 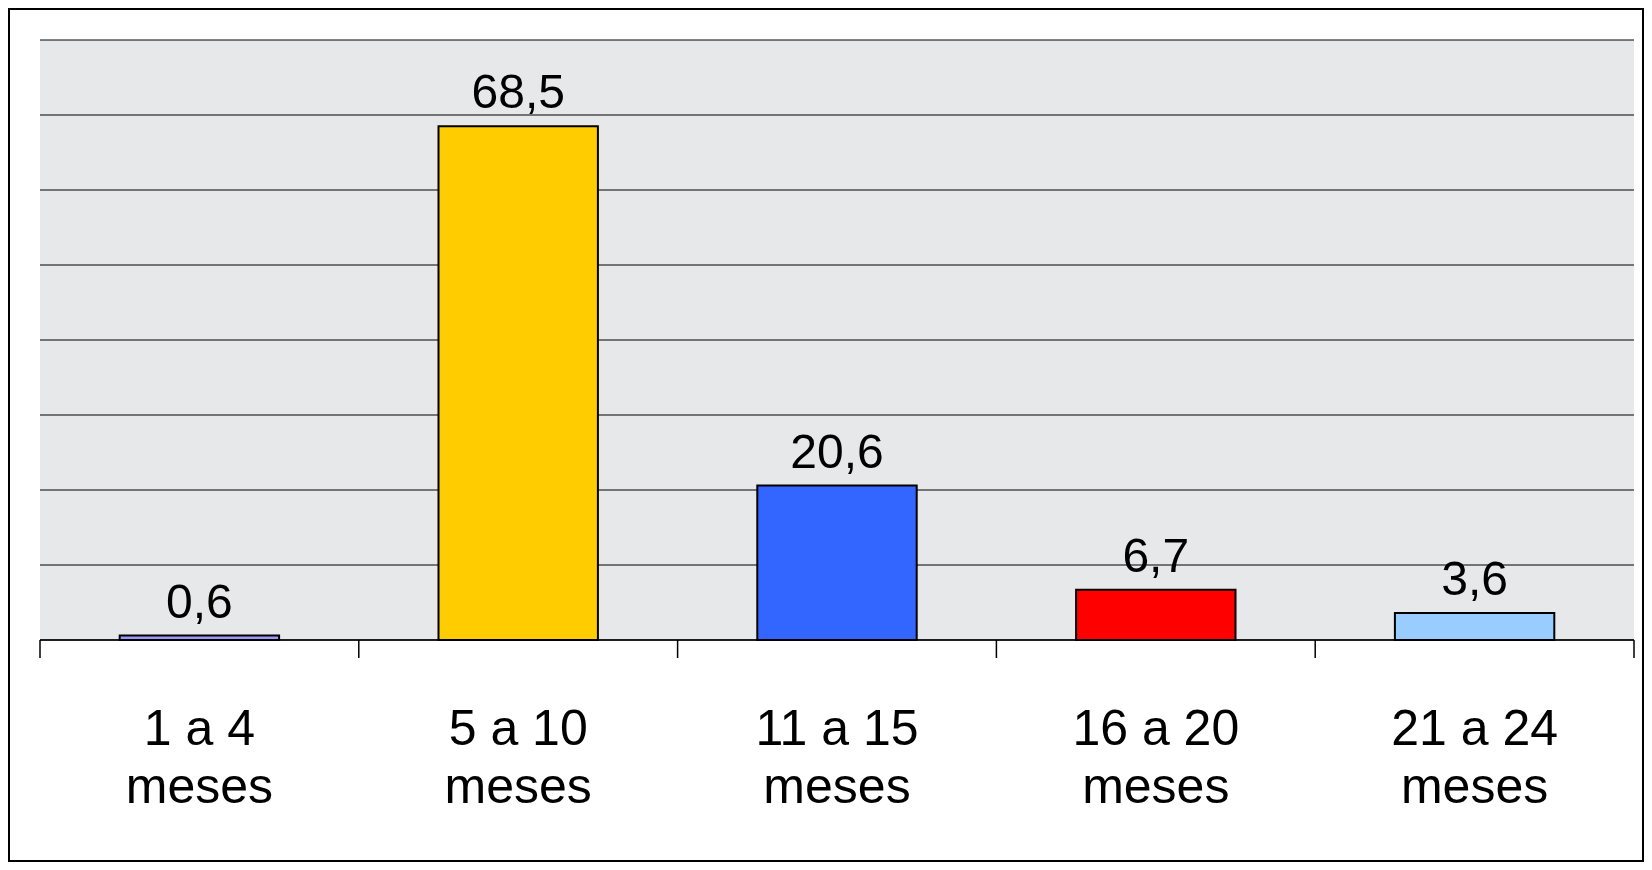 What do you see at coordinates (1156, 555) in the screenshot?
I see `data-label: 6,7` at bounding box center [1156, 555].